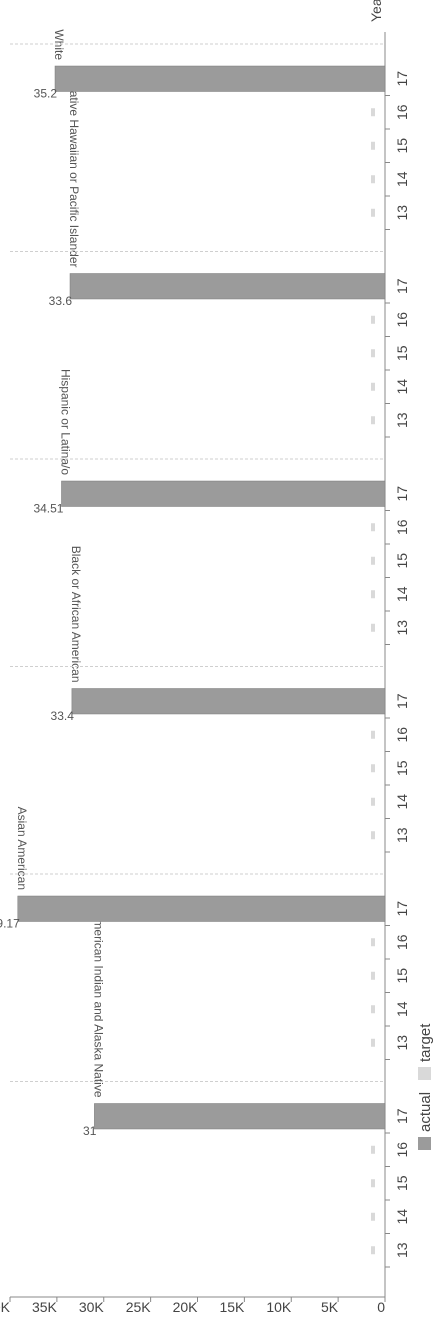 The height and width of the screenshot is (1317, 440). I want to click on value-tick-label: 35K, so click(45, 1307).